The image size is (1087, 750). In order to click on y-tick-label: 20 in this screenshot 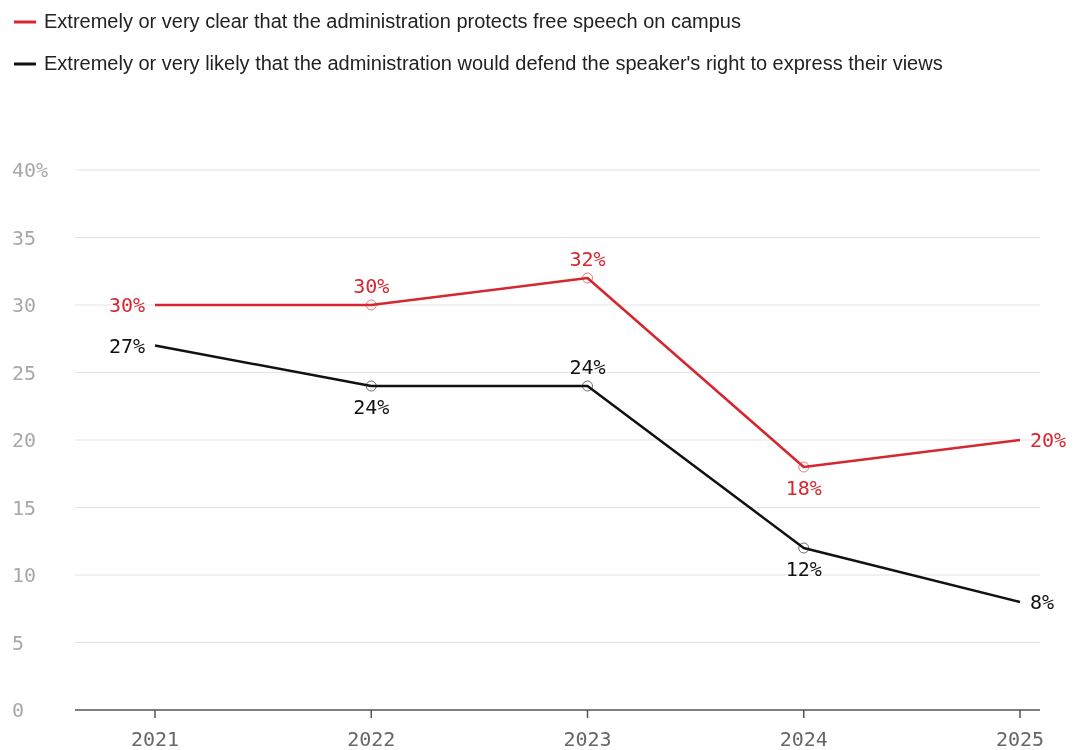, I will do `click(24, 440)`.